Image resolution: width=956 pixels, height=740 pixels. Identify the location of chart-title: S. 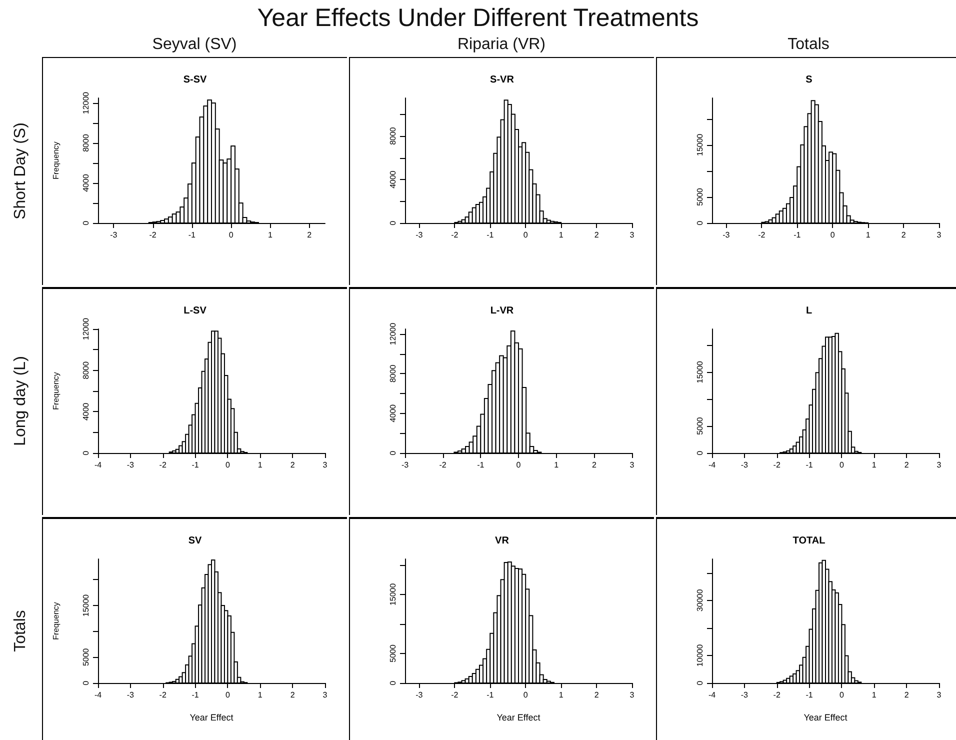
(809, 80).